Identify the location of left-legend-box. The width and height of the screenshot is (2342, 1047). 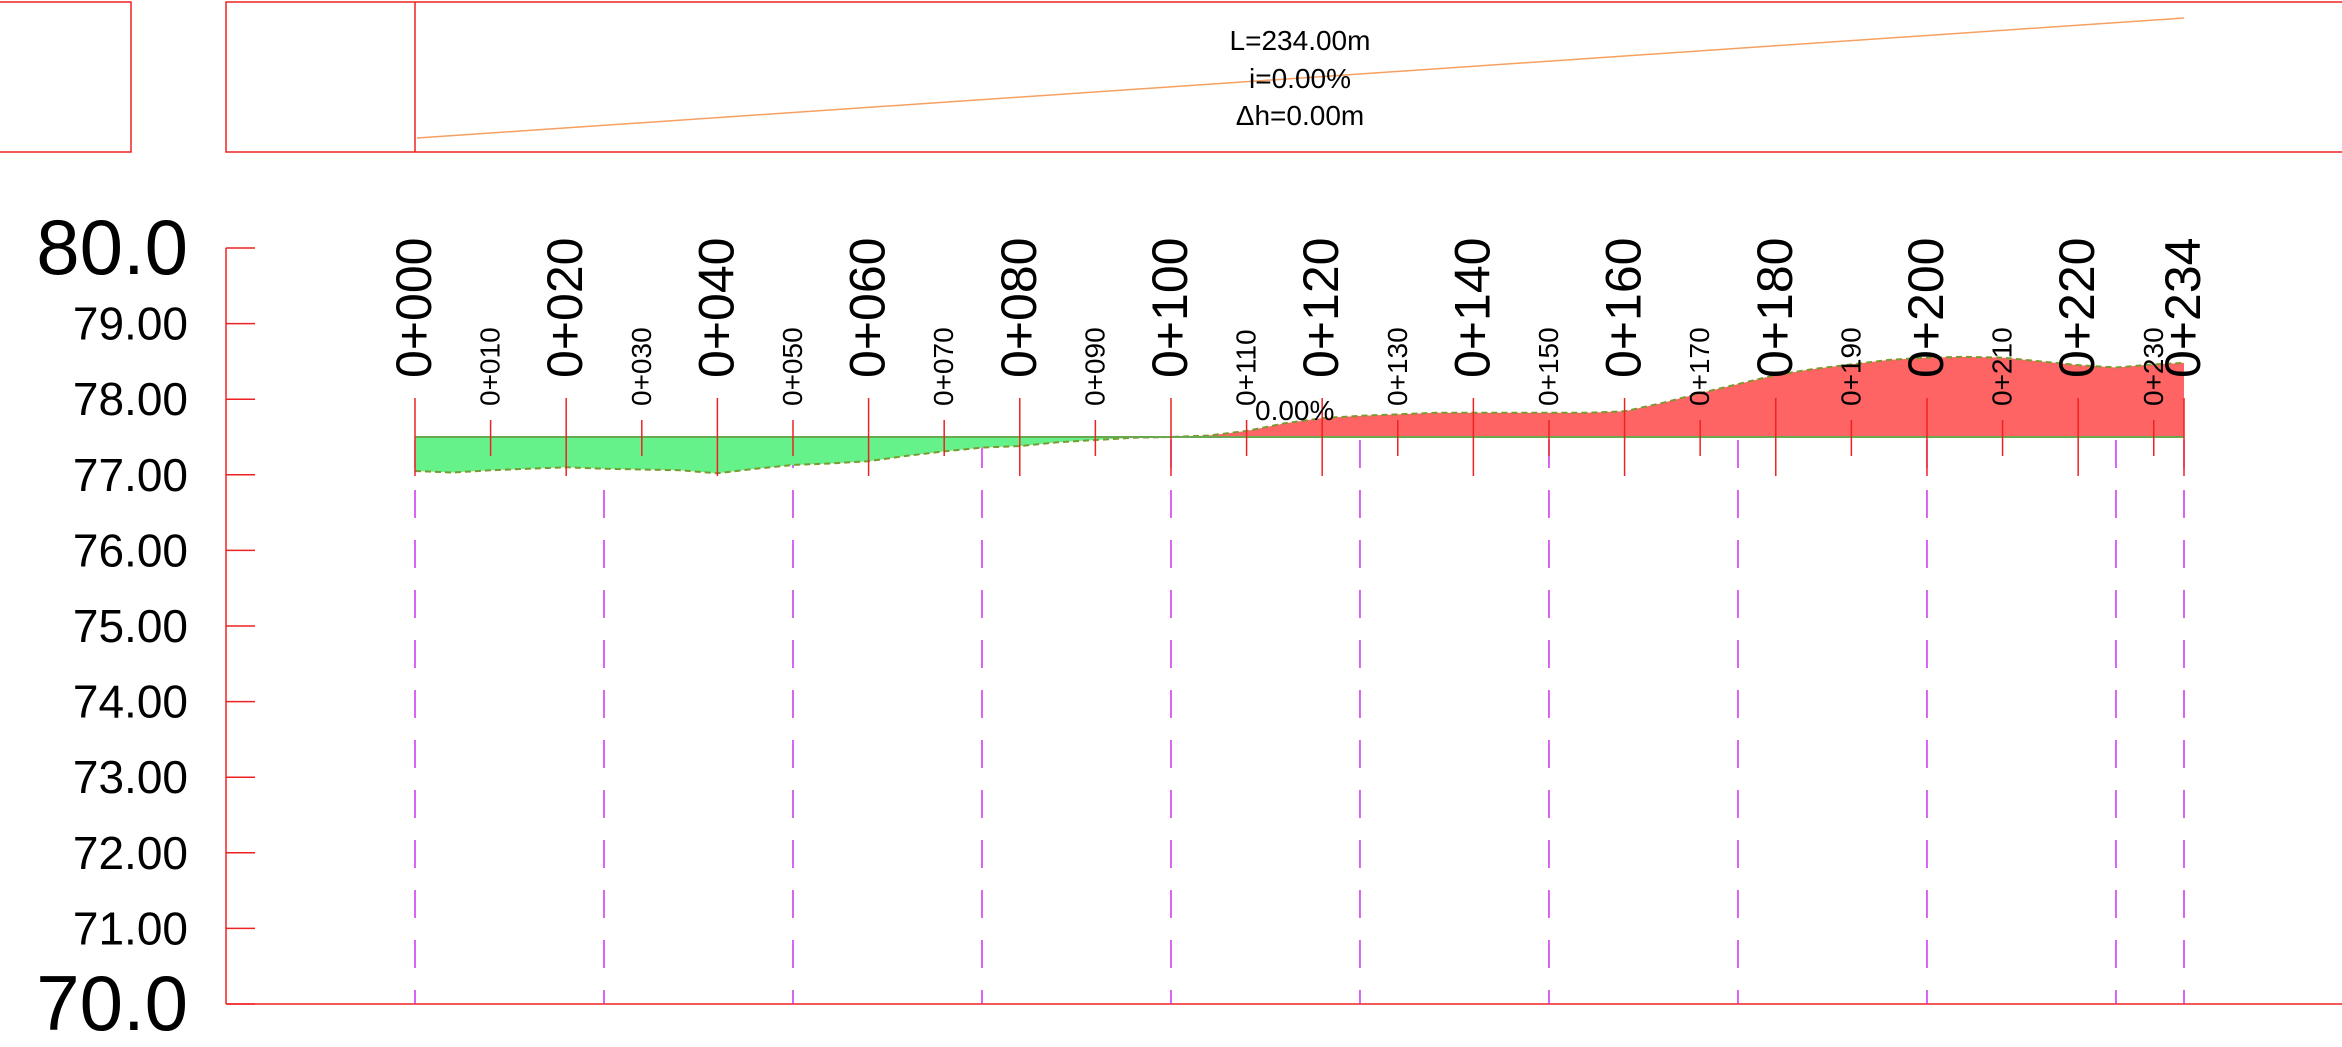
(65, 77).